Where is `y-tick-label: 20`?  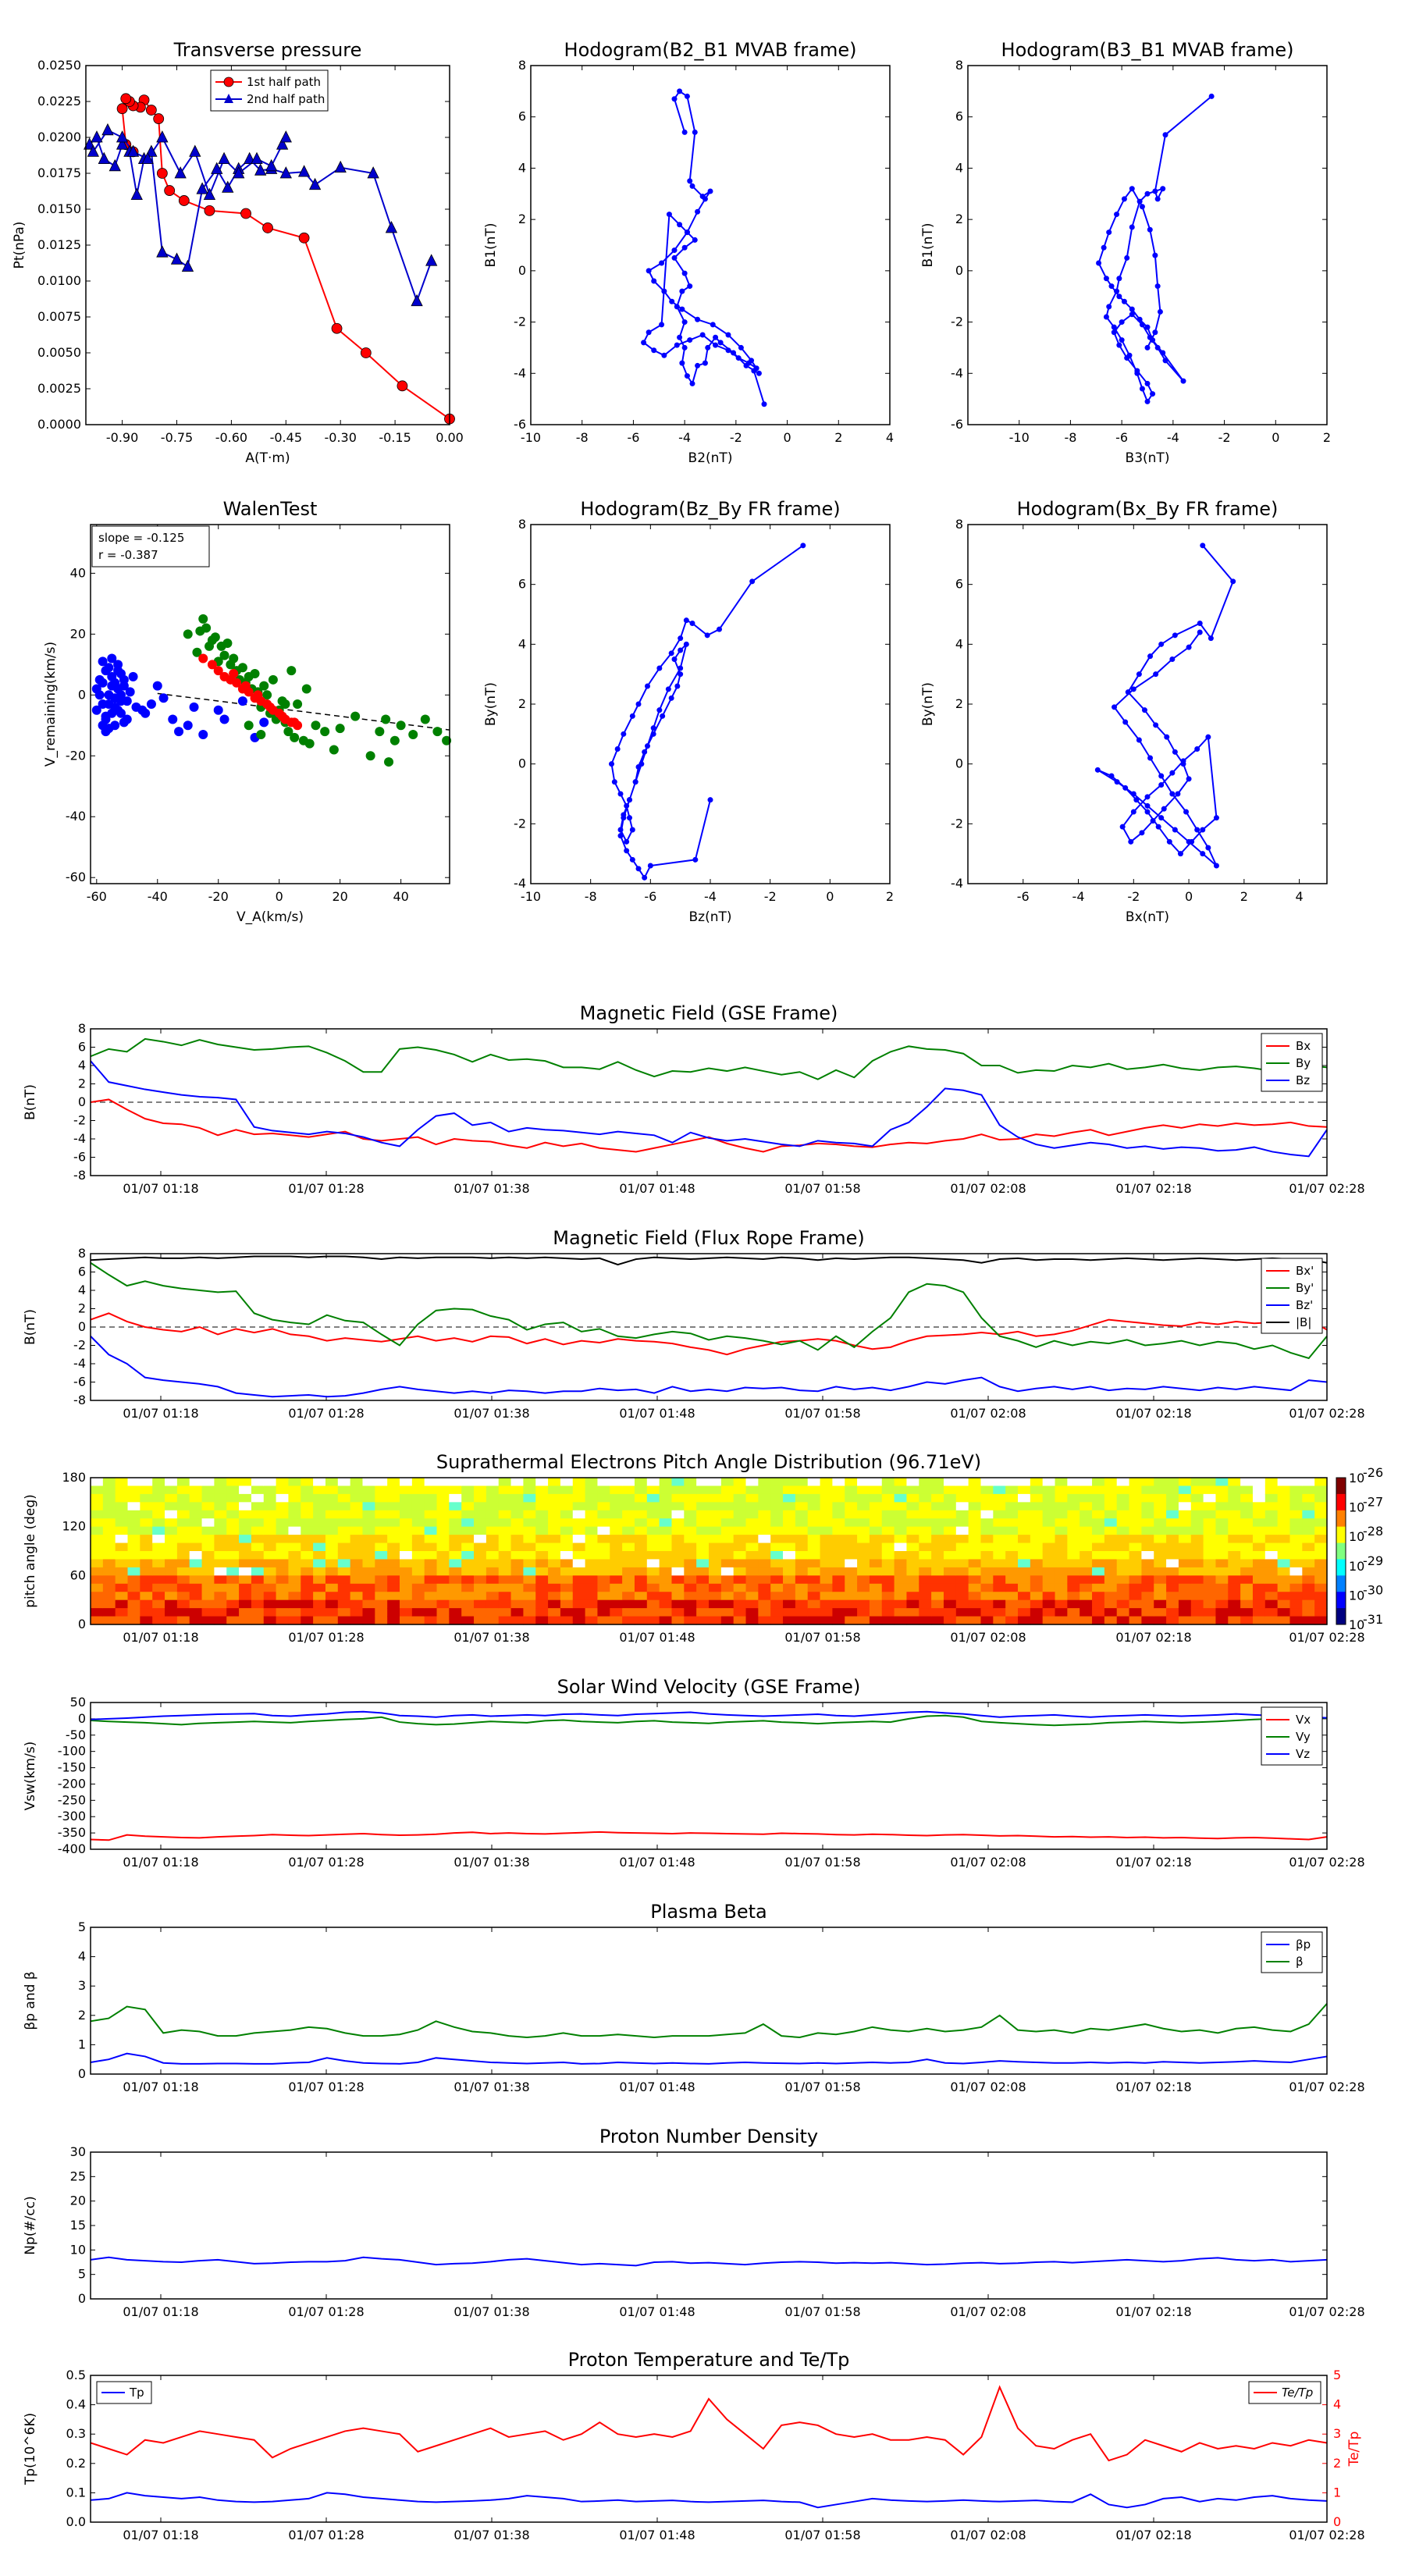 y-tick-label: 20 is located at coordinates (78, 633).